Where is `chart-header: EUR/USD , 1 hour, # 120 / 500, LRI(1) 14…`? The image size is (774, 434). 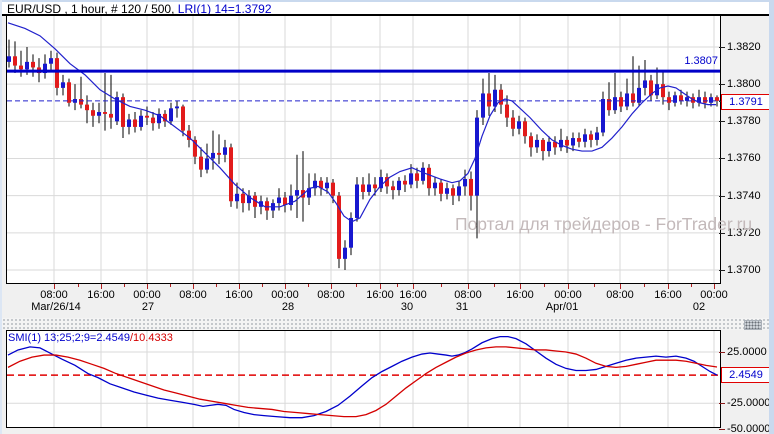
chart-header: EUR/USD , 1 hour, # 120 / 500, LRI(1) 14… is located at coordinates (387, 9).